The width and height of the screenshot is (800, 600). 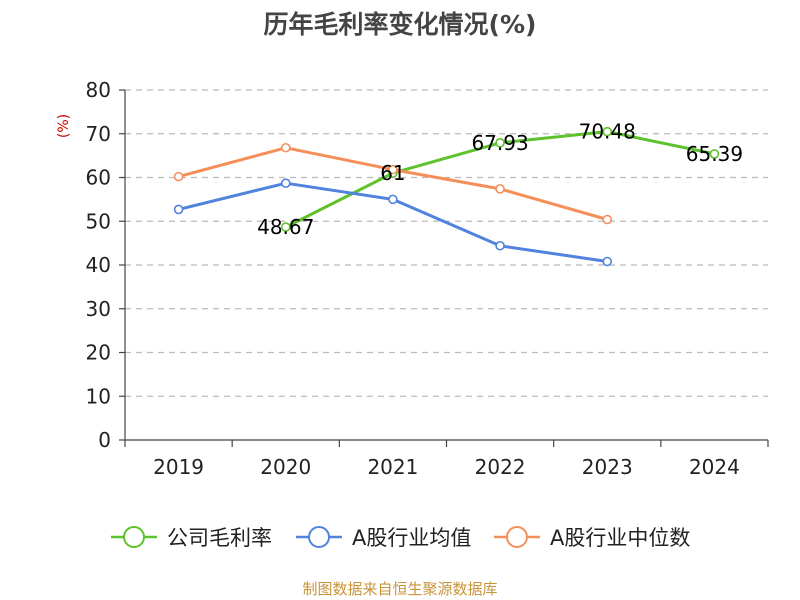 I want to click on legend: 公司毛利率 A股行业均值 A股行业中位数, so click(x=400, y=538).